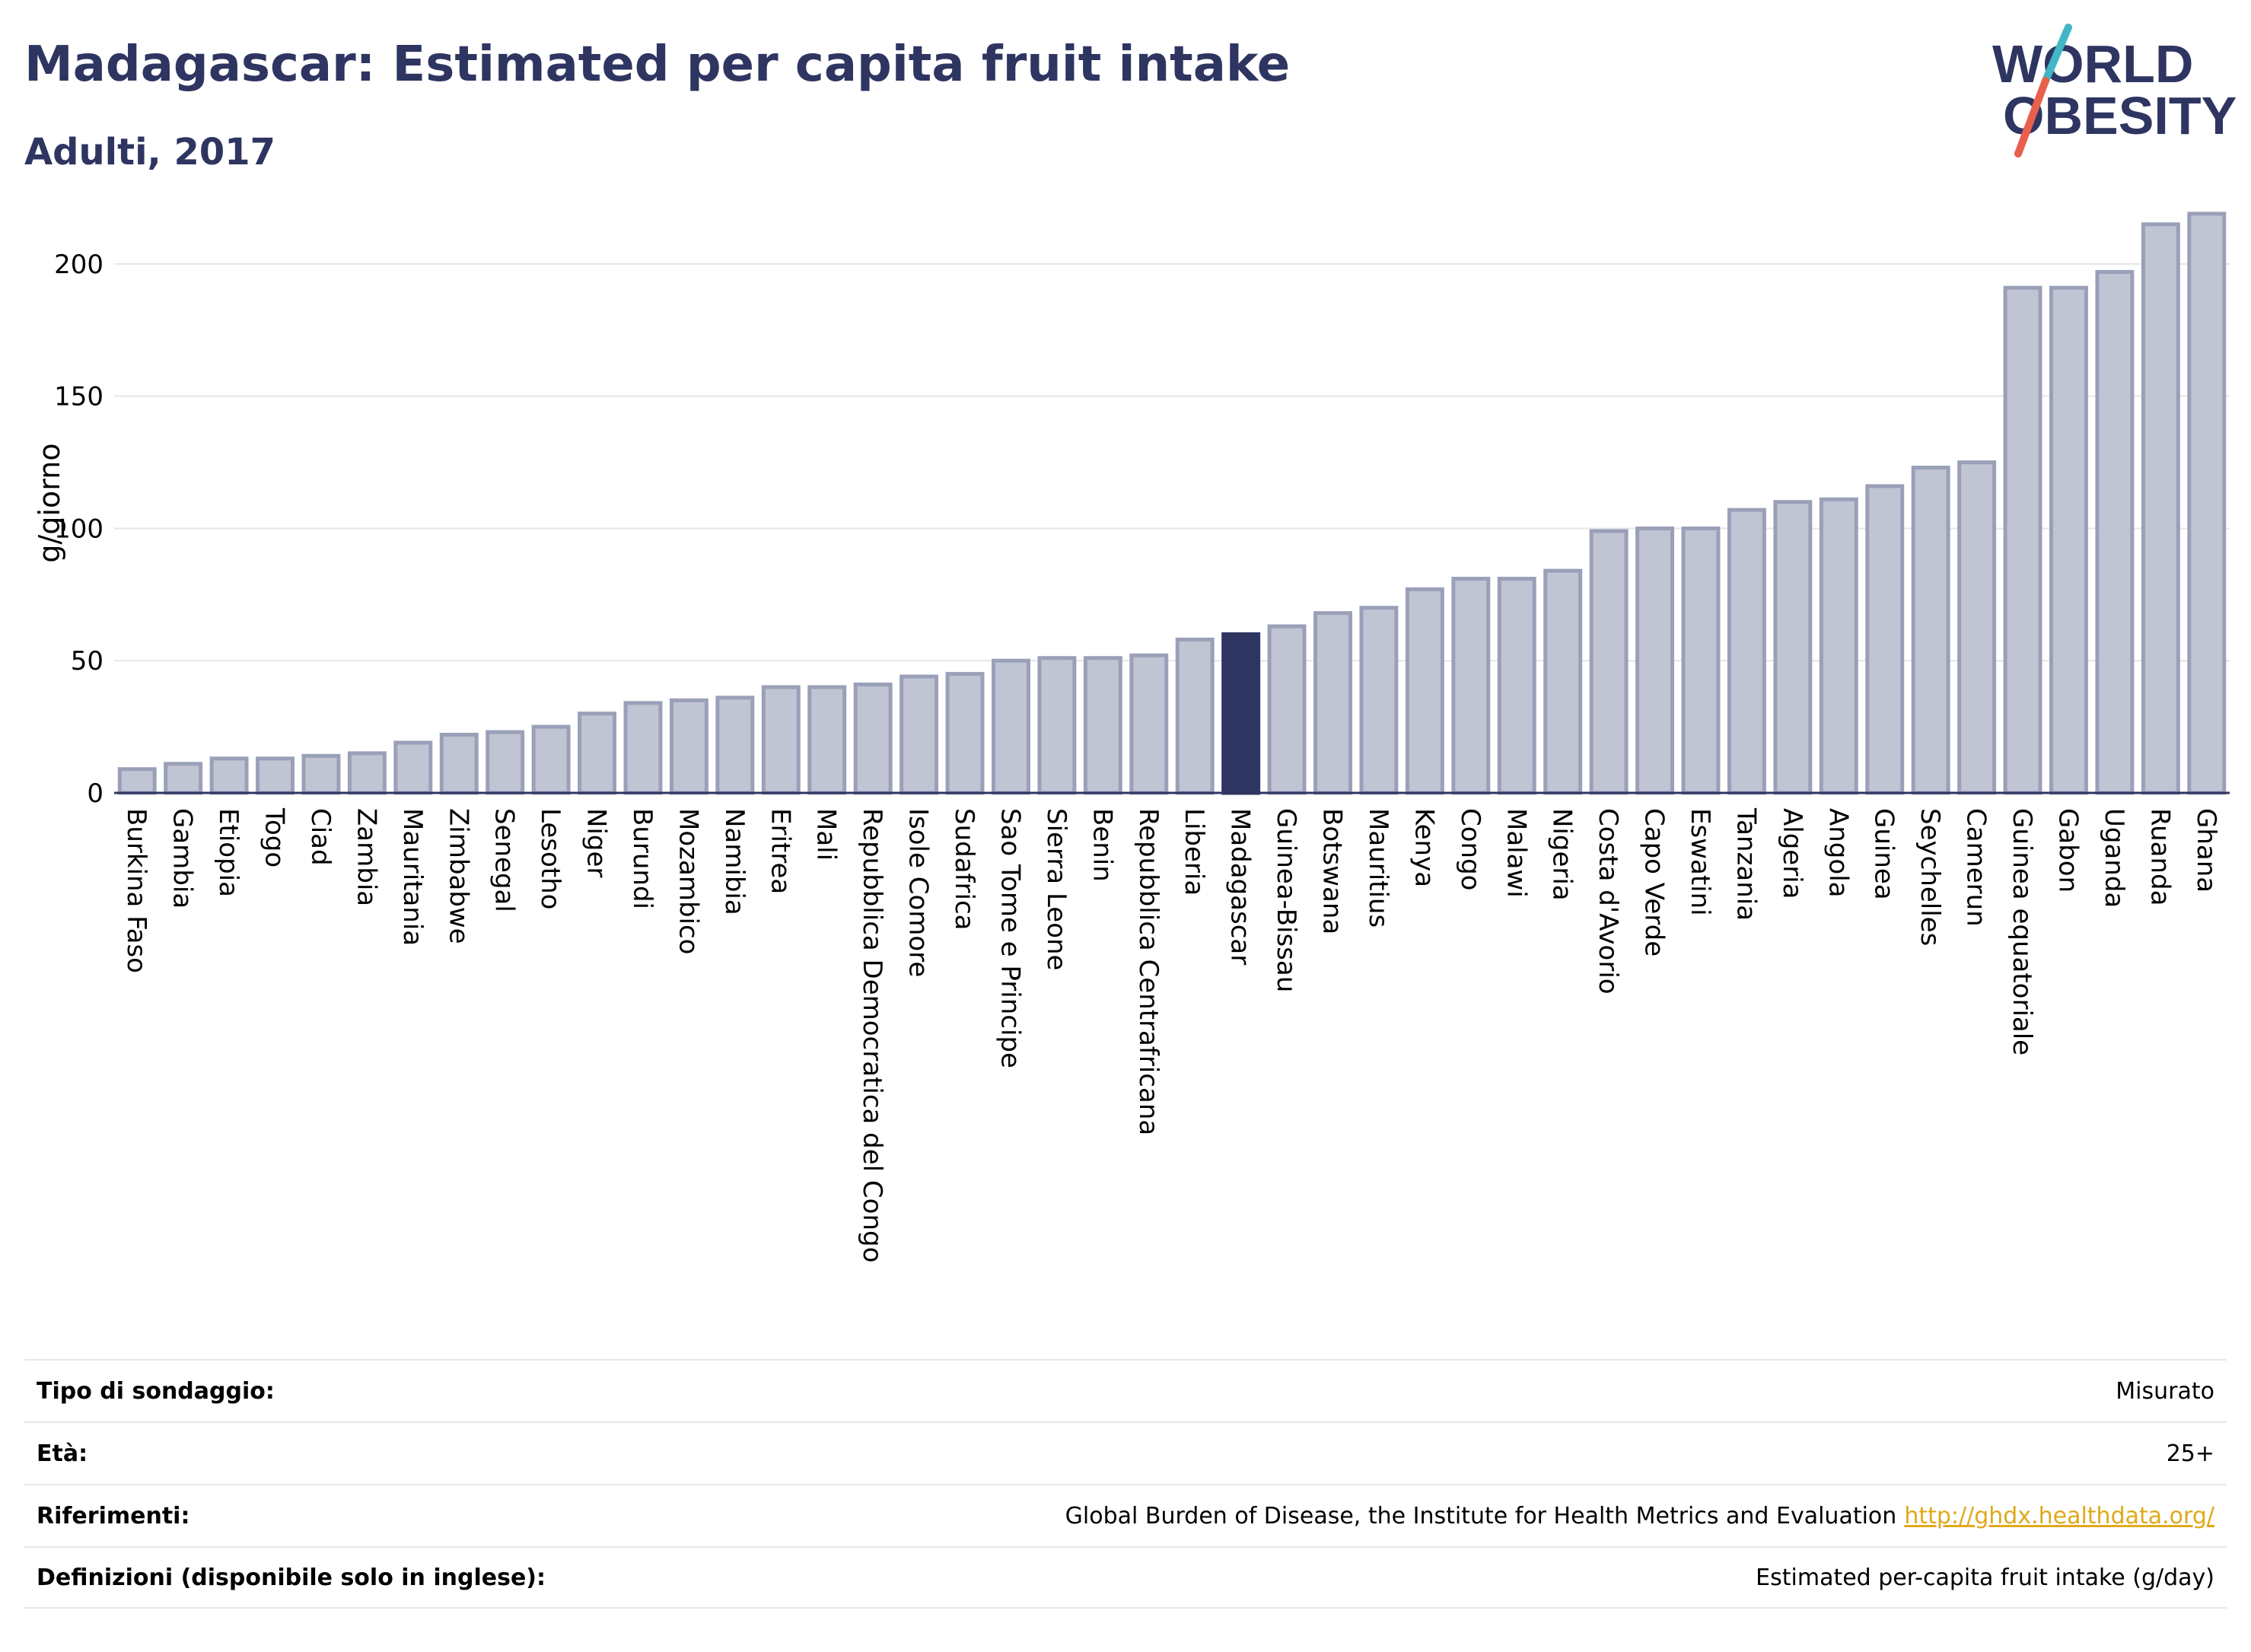 This screenshot has height=1652, width=2251. I want to click on bar-senegal, so click(505, 762).